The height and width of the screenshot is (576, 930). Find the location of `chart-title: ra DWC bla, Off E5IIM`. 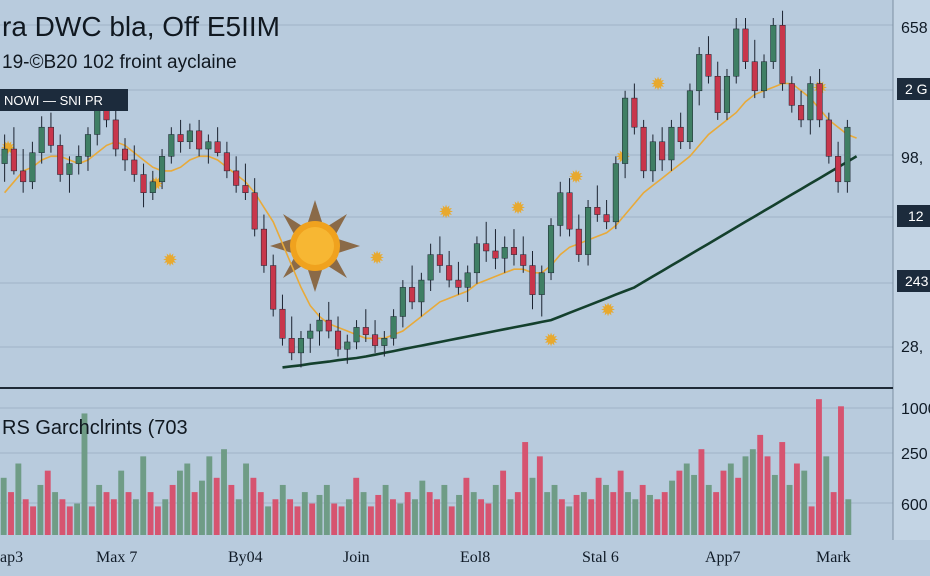

chart-title: ra DWC bla, Off E5IIM is located at coordinates (141, 26).